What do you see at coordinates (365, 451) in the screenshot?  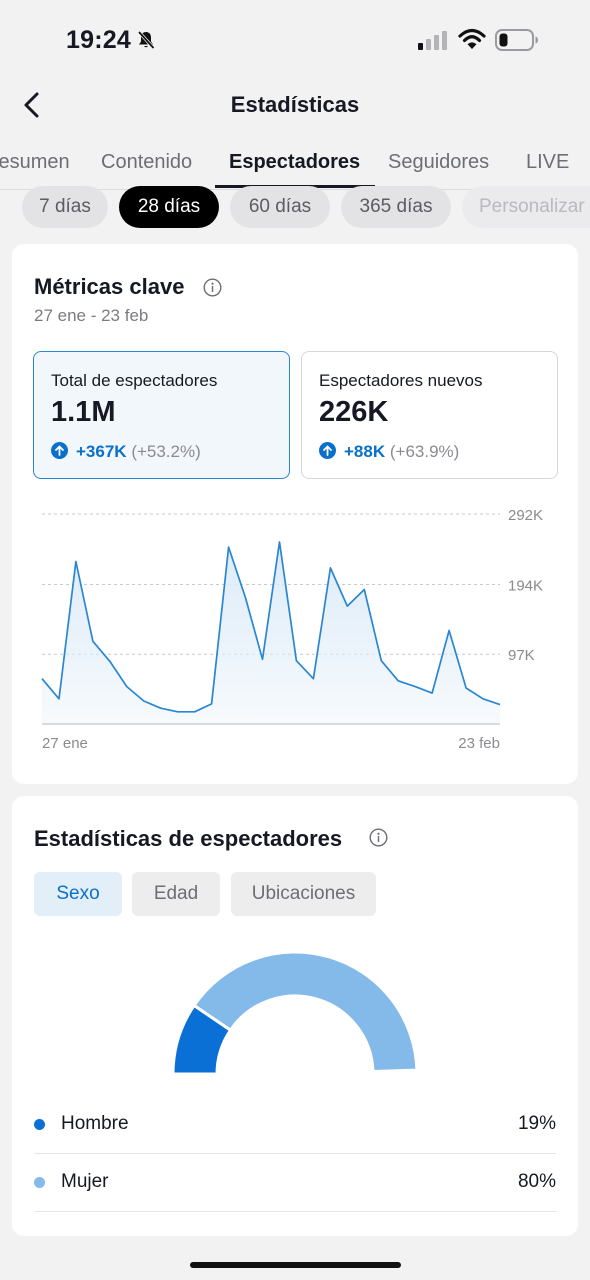 I see `change-absolute: +88K` at bounding box center [365, 451].